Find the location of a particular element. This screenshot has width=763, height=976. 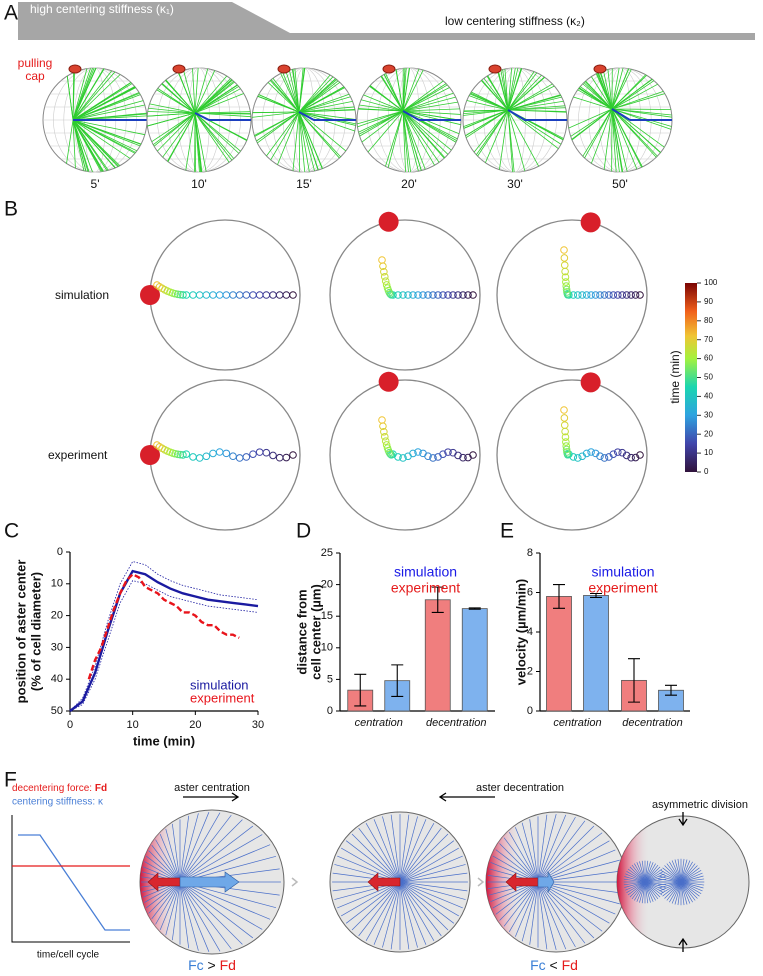

x-tick-label: 0 is located at coordinates (70, 725).